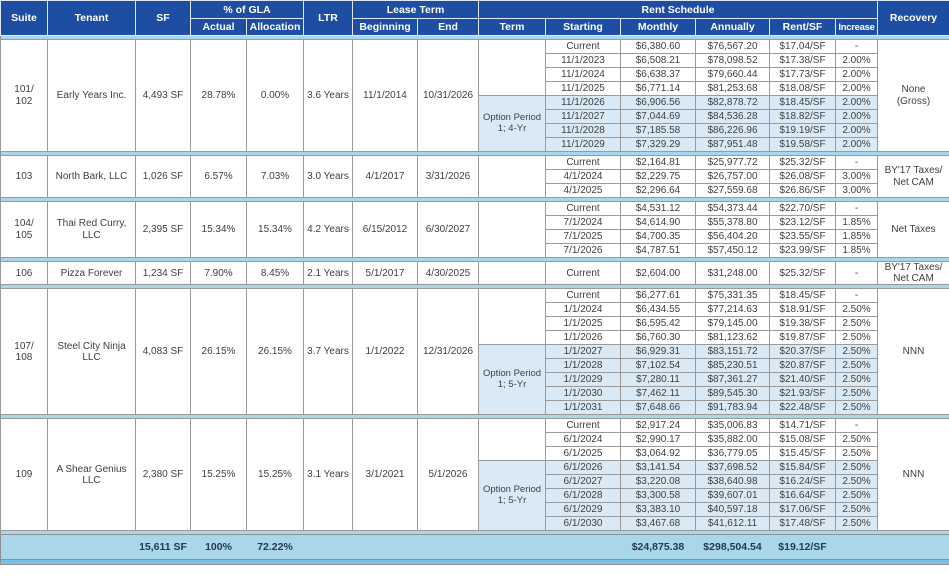  What do you see at coordinates (732, 27) in the screenshot?
I see `header-annually: Annually` at bounding box center [732, 27].